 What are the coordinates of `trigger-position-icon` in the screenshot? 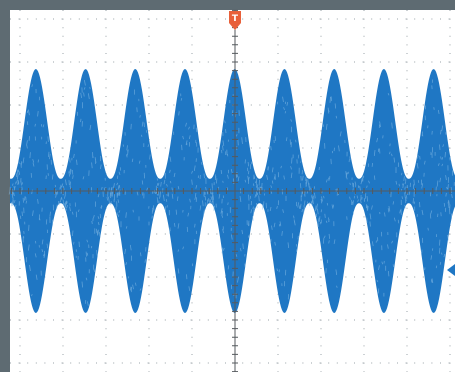 It's located at (235, 20).